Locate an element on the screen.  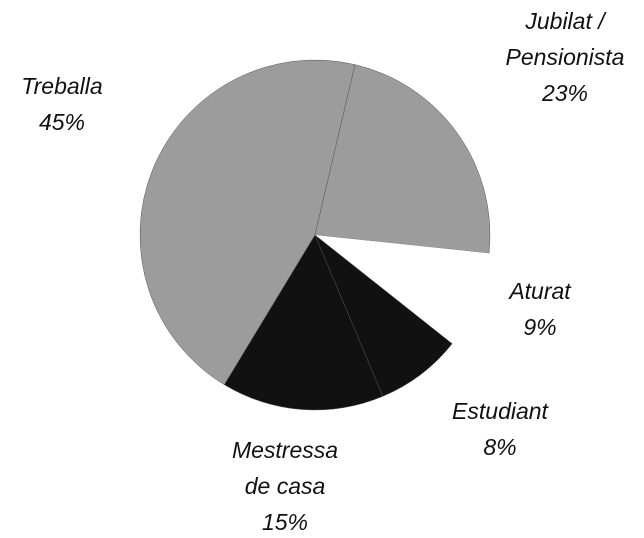
category-label: Jubilat / Pensionista is located at coordinates (565, 39).